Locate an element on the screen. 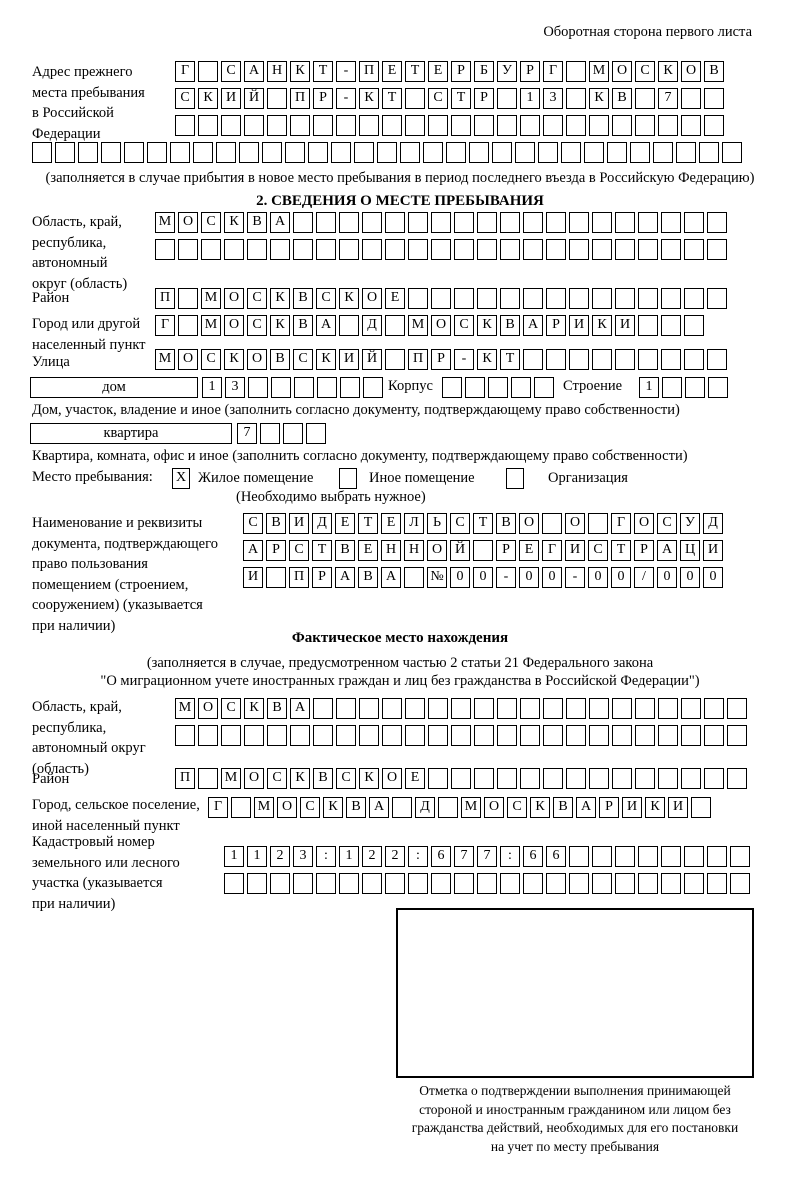  char-cell: 2 is located at coordinates (395, 856).